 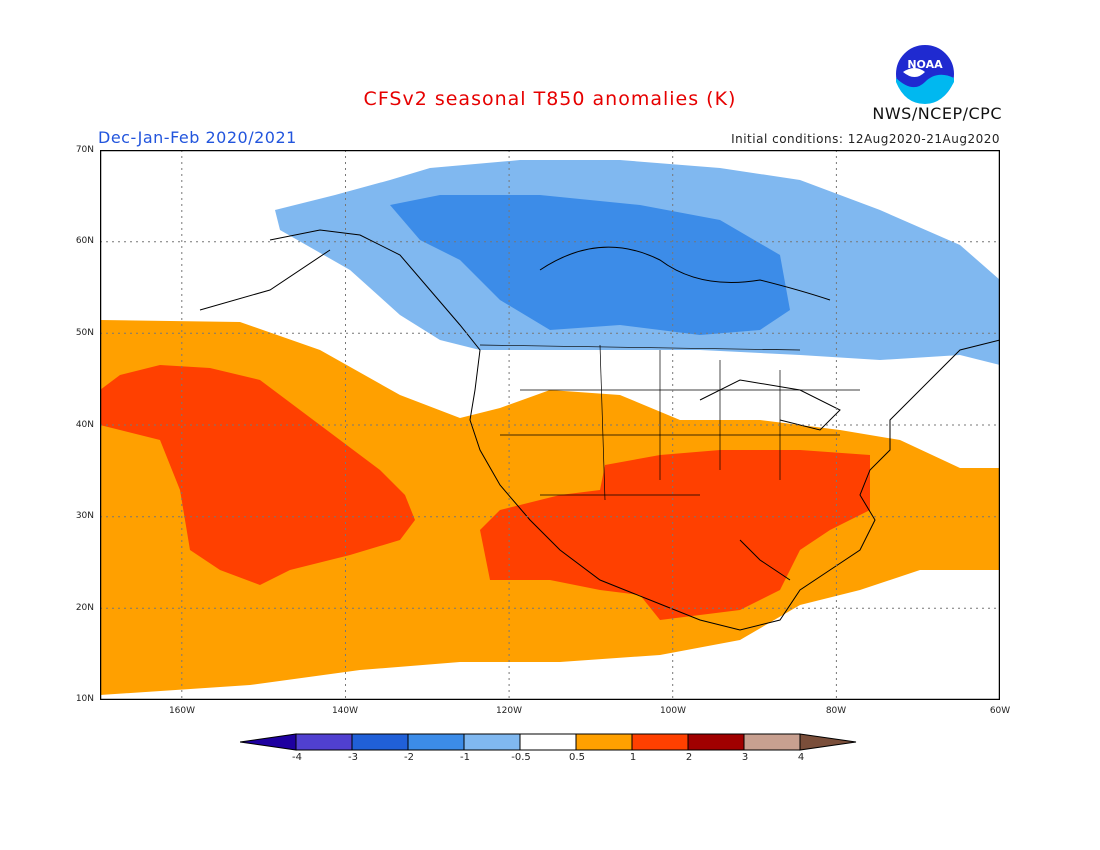 I want to click on season-label: Dec-Jan-Feb 2020/2021, so click(x=197, y=137).